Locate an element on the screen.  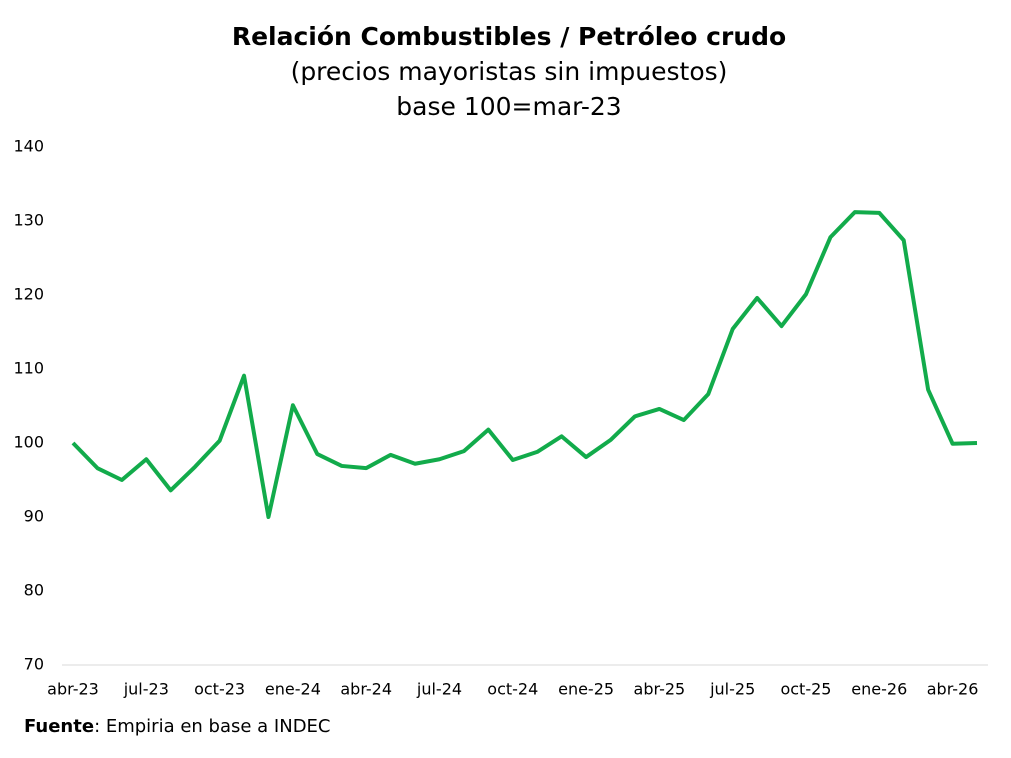
x-tick-label: abr-26 is located at coordinates (953, 689).